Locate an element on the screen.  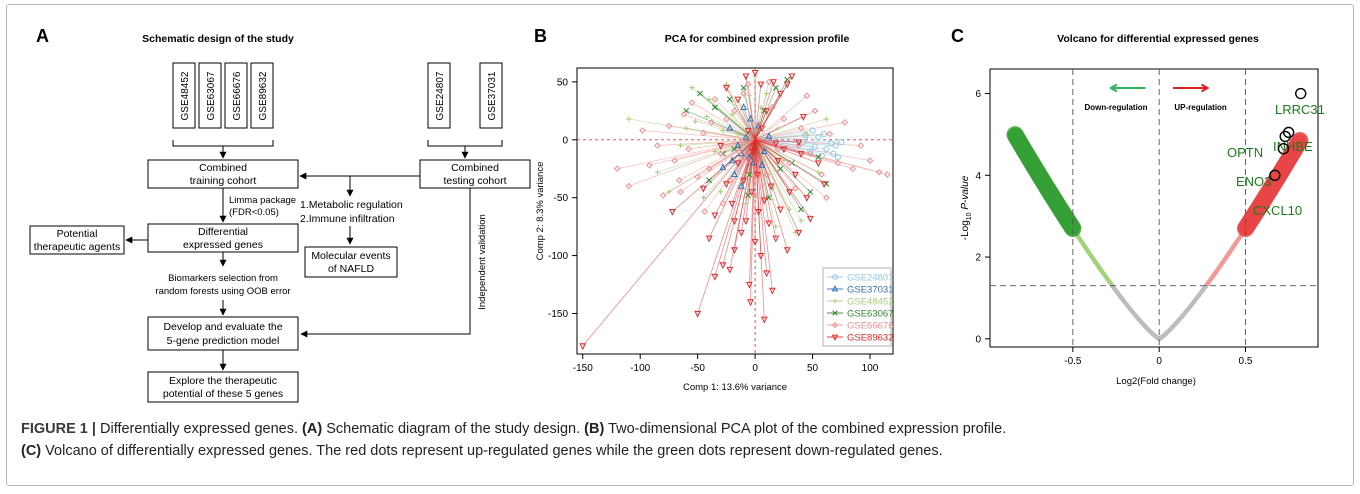
pca-xtick-label: 50 is located at coordinates (813, 368).